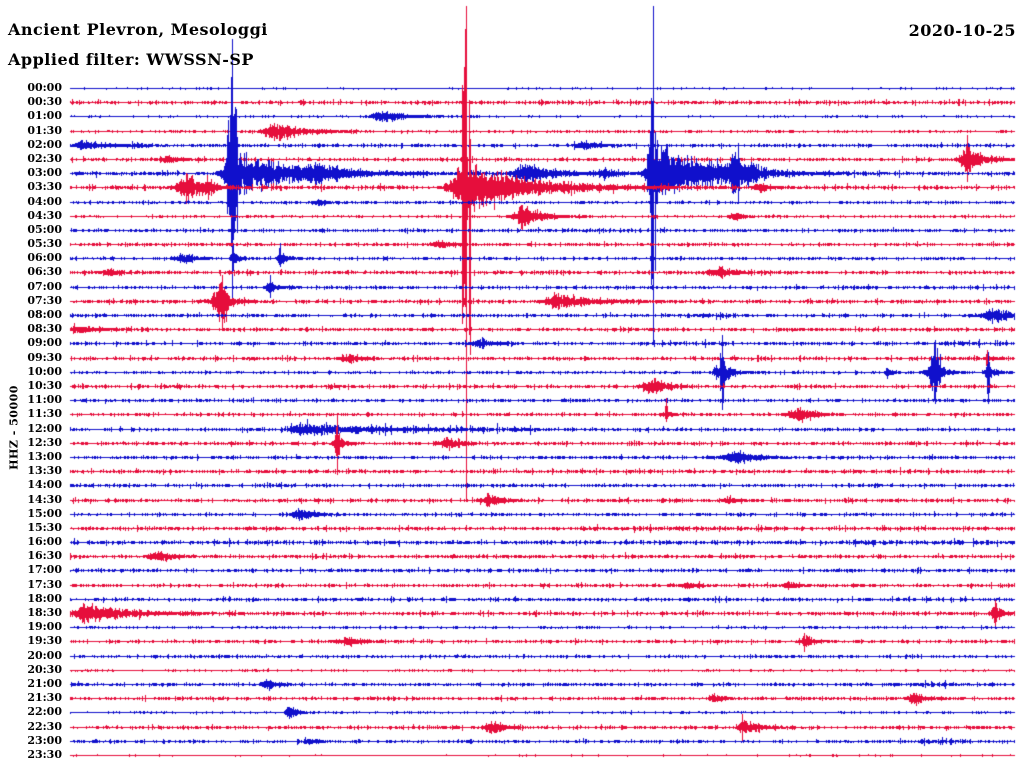 The width and height of the screenshot is (1024, 780). Describe the element at coordinates (44, 499) in the screenshot. I see `trace-time-label: 14:30` at that location.